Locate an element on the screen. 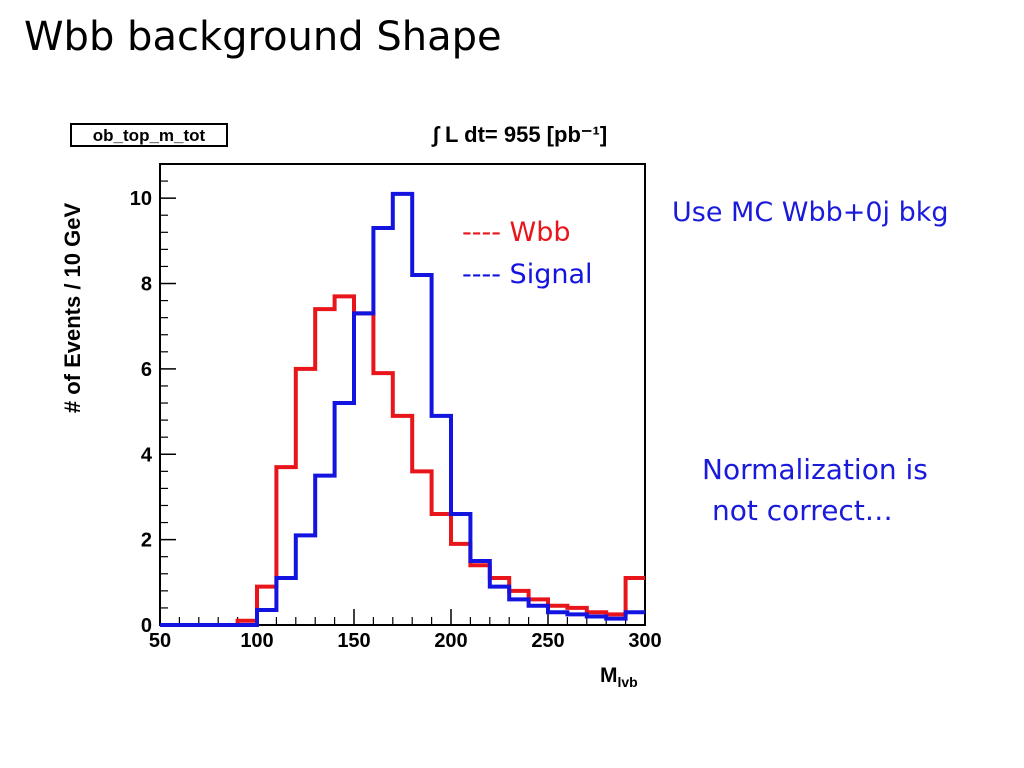 This screenshot has width=1024, height=768. x-axis-label-sub: lvb is located at coordinates (628, 682).